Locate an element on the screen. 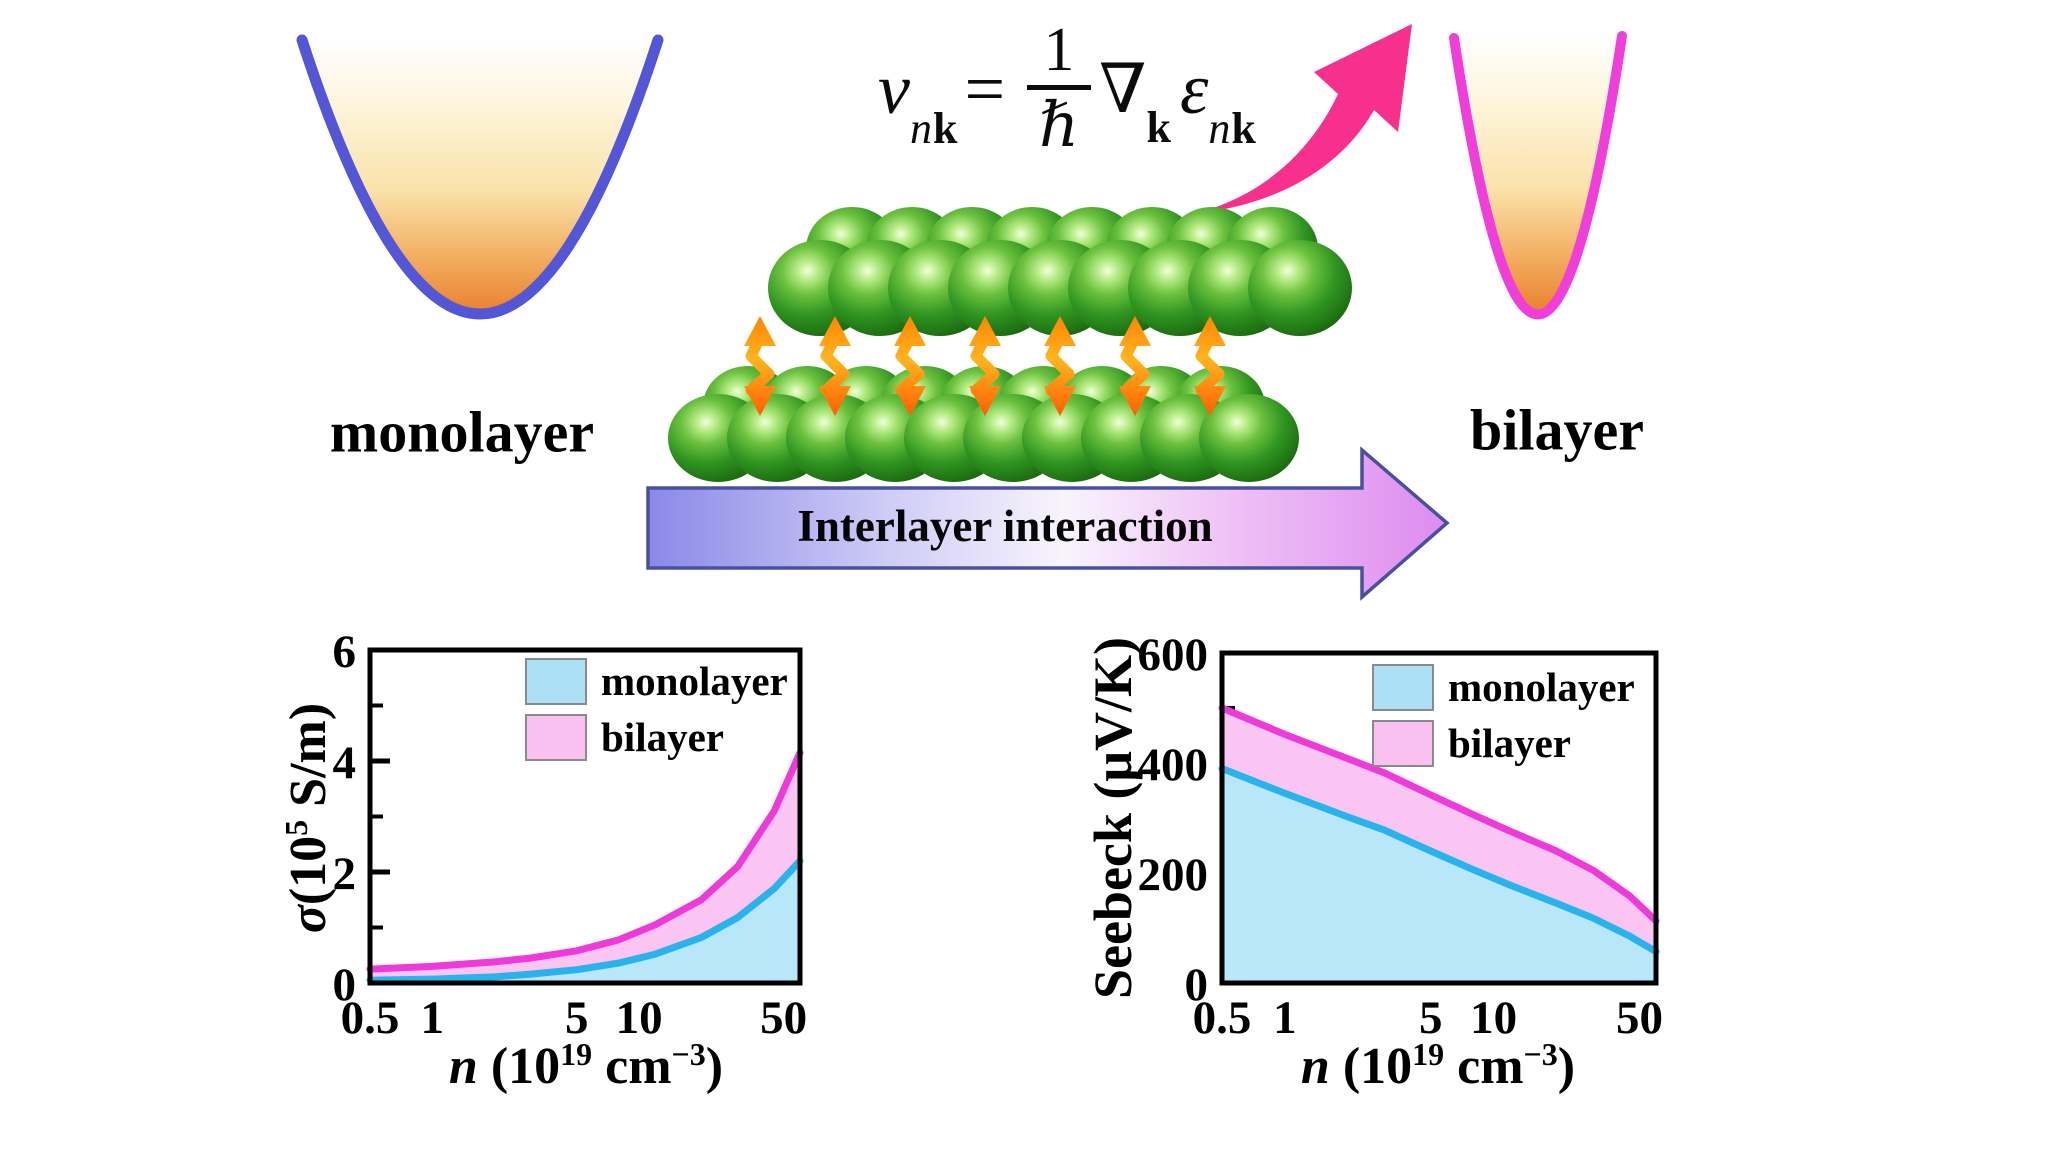  equation-numerator: 1 is located at coordinates (1059, 50).